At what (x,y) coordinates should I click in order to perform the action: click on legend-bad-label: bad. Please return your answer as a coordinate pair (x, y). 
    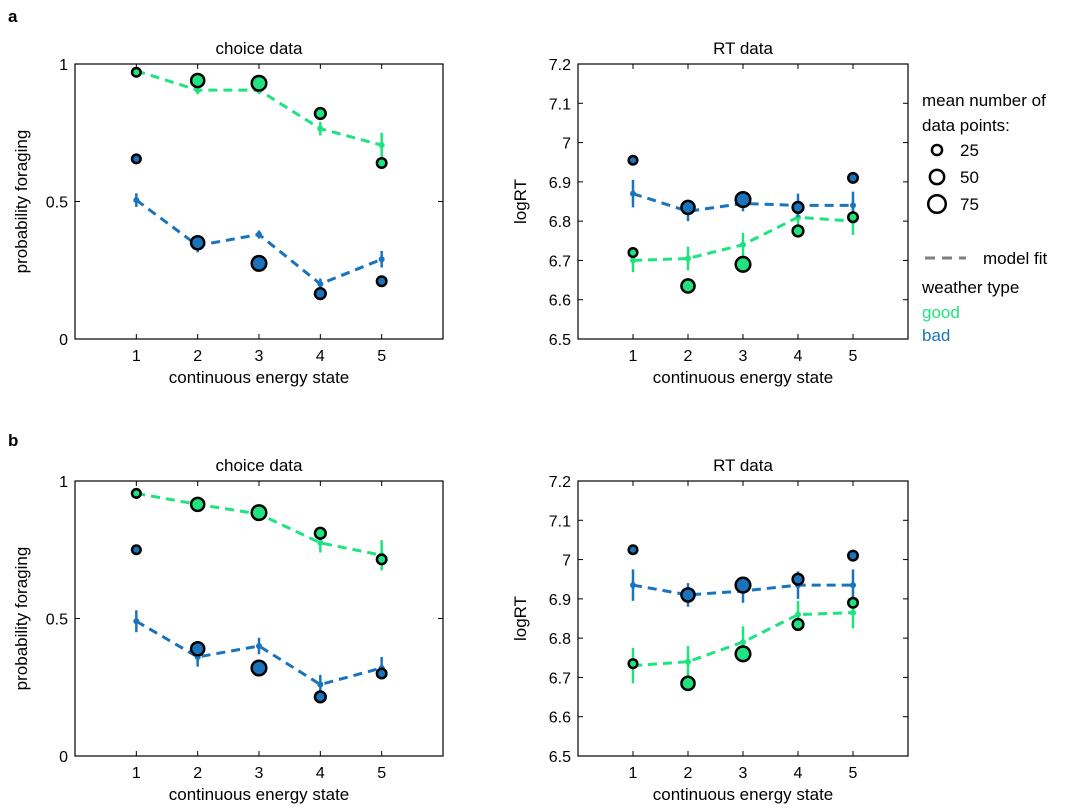
    Looking at the image, I should click on (936, 335).